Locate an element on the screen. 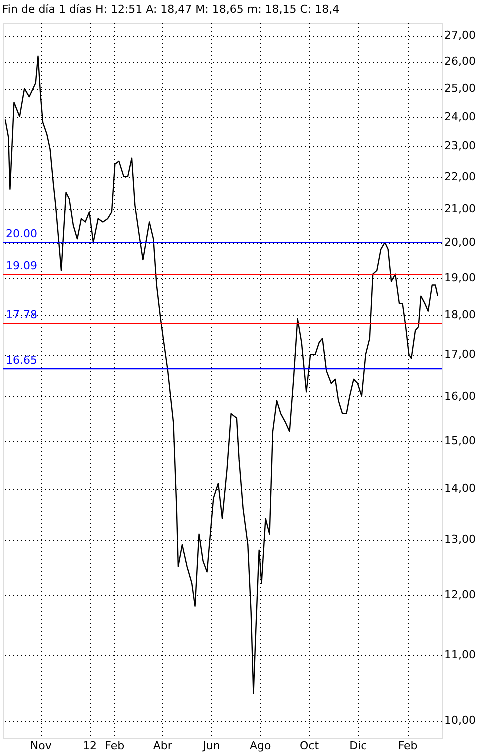  x-tick-label: Nov is located at coordinates (41, 746).